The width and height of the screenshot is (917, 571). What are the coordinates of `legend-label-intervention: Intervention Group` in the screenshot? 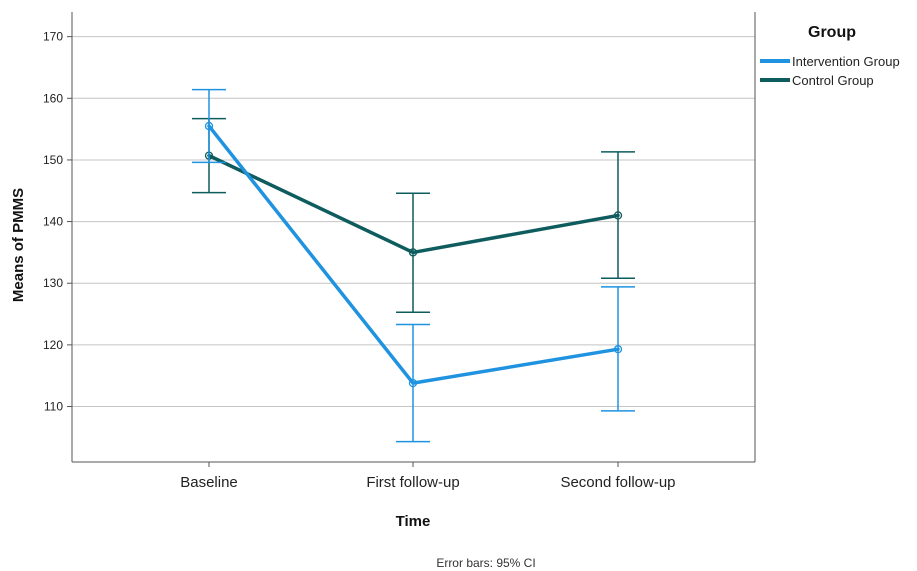 It's located at (846, 61).